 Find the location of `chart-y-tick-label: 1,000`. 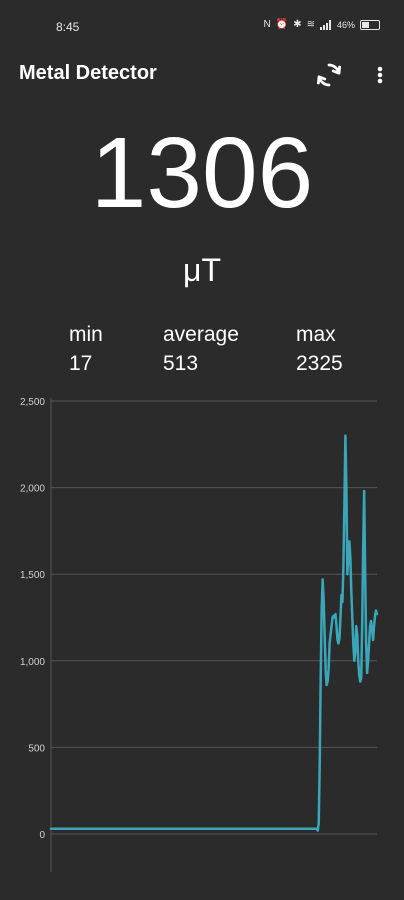

chart-y-tick-label: 1,000 is located at coordinates (32, 662).